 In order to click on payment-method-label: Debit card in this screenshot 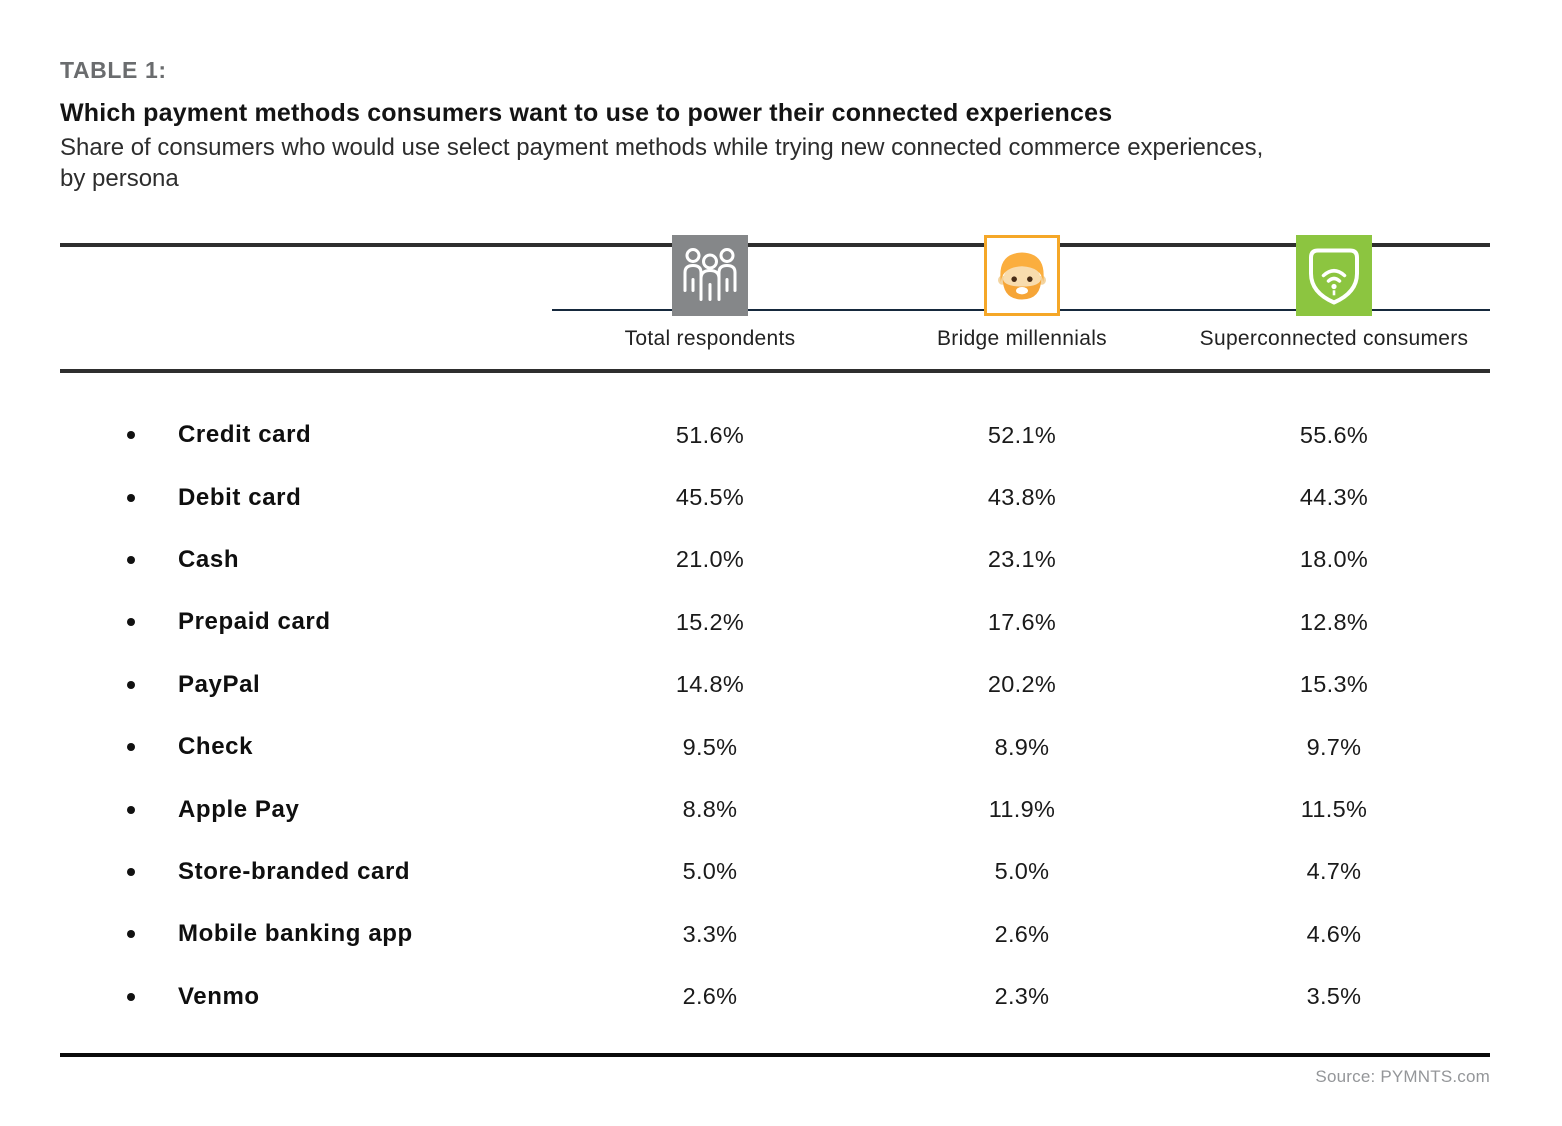, I will do `click(240, 497)`.